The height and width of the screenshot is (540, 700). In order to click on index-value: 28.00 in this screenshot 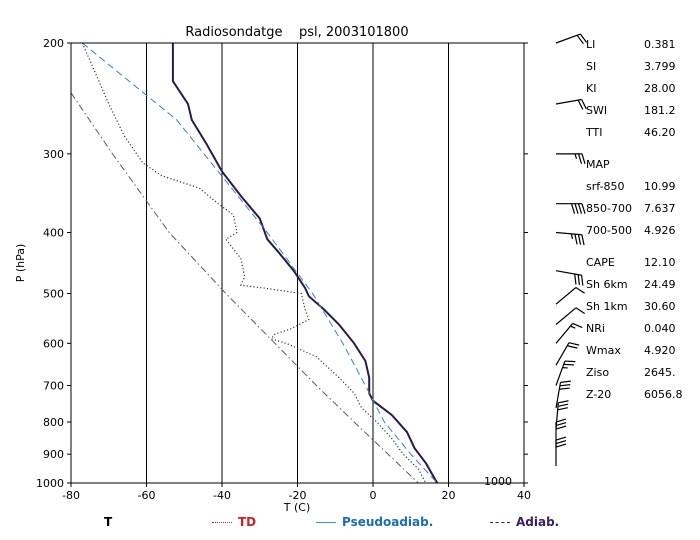, I will do `click(660, 88)`.